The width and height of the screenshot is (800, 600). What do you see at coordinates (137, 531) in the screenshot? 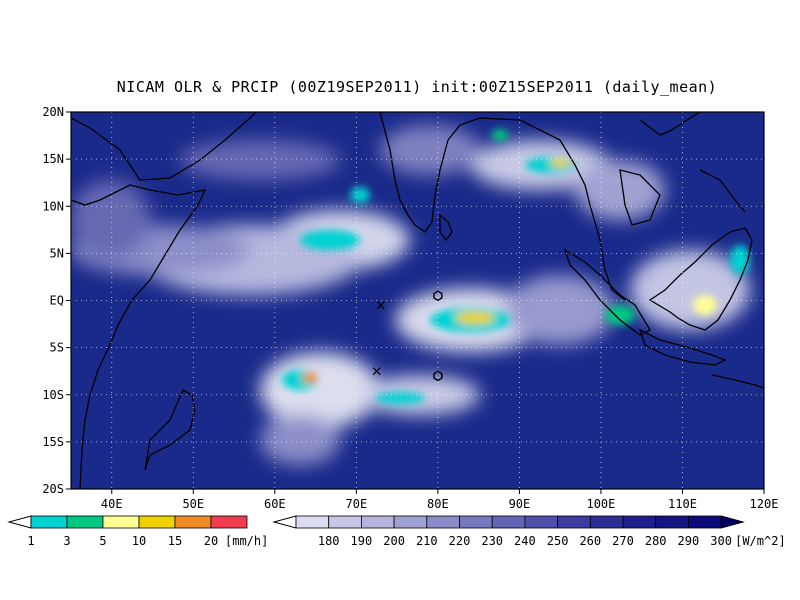
I see `precip-colorbar: 1 3 5 10 15 20 [mm/h]` at bounding box center [137, 531].